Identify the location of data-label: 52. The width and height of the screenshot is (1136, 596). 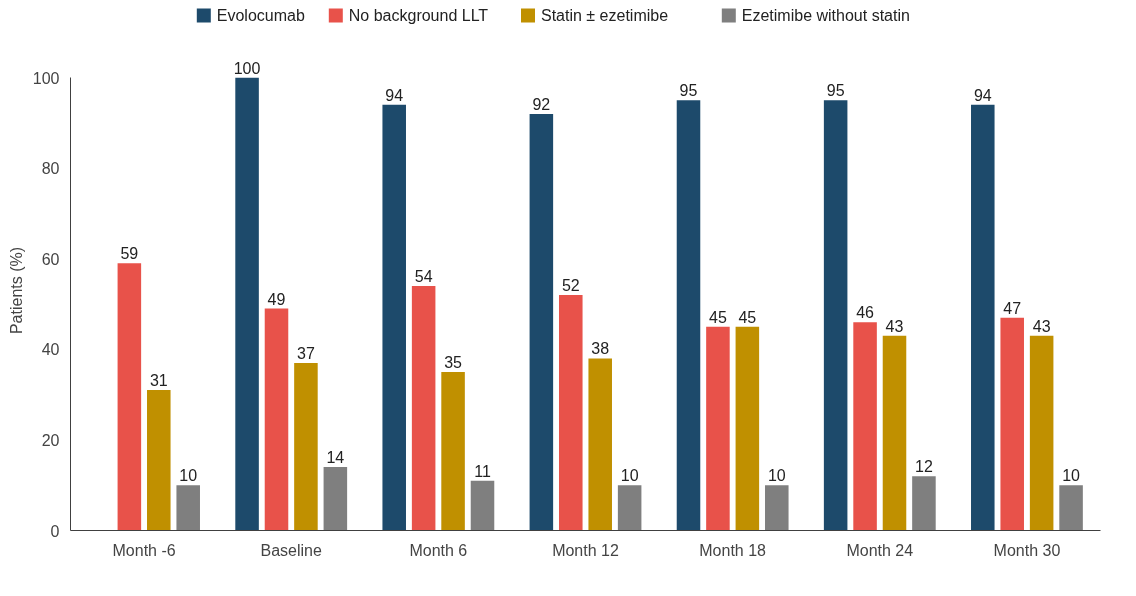
(570, 286).